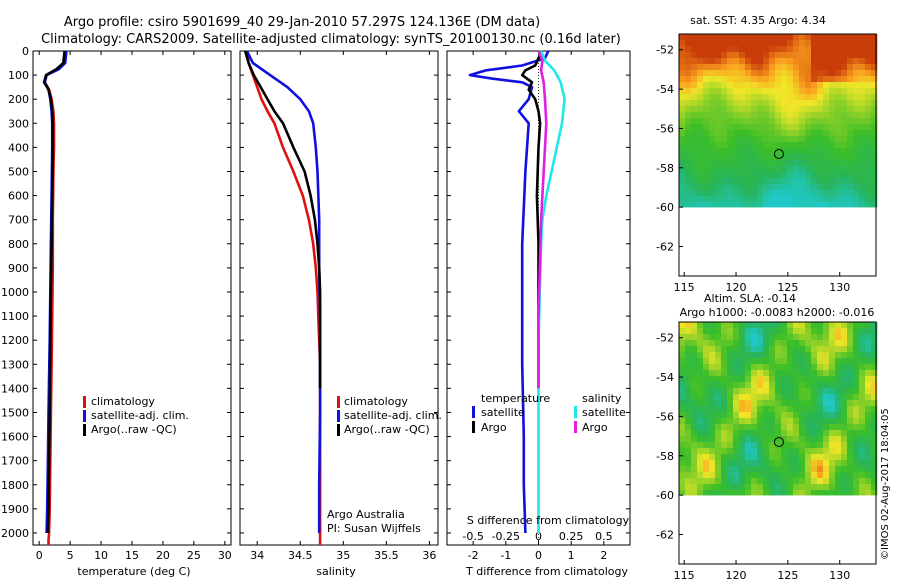  Describe the element at coordinates (777, 443) in the screenshot. I see `sla-map-frame` at that location.